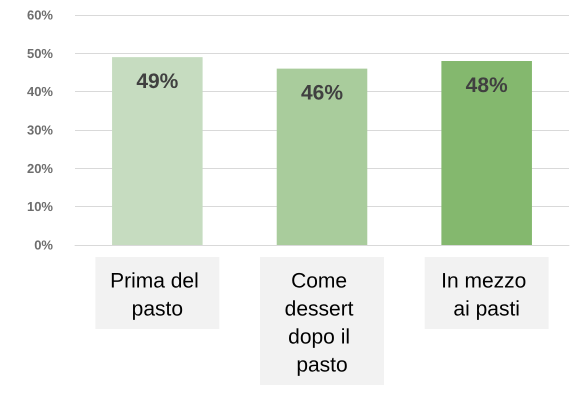 This screenshot has height=420, width=577. Describe the element at coordinates (40, 53) in the screenshot. I see `y-tick-label: 50%` at that location.